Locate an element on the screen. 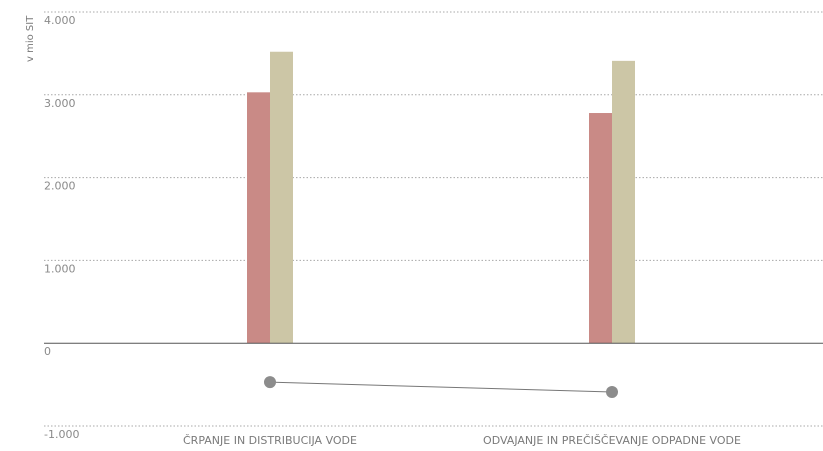 Image resolution: width=823 pixels, height=451 pixels. series-line is located at coordinates (441, 387).